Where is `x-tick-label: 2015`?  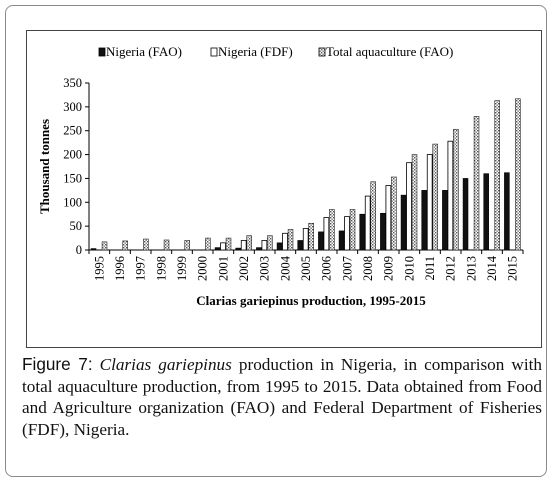
x-tick-label: 2015 is located at coordinates (513, 268).